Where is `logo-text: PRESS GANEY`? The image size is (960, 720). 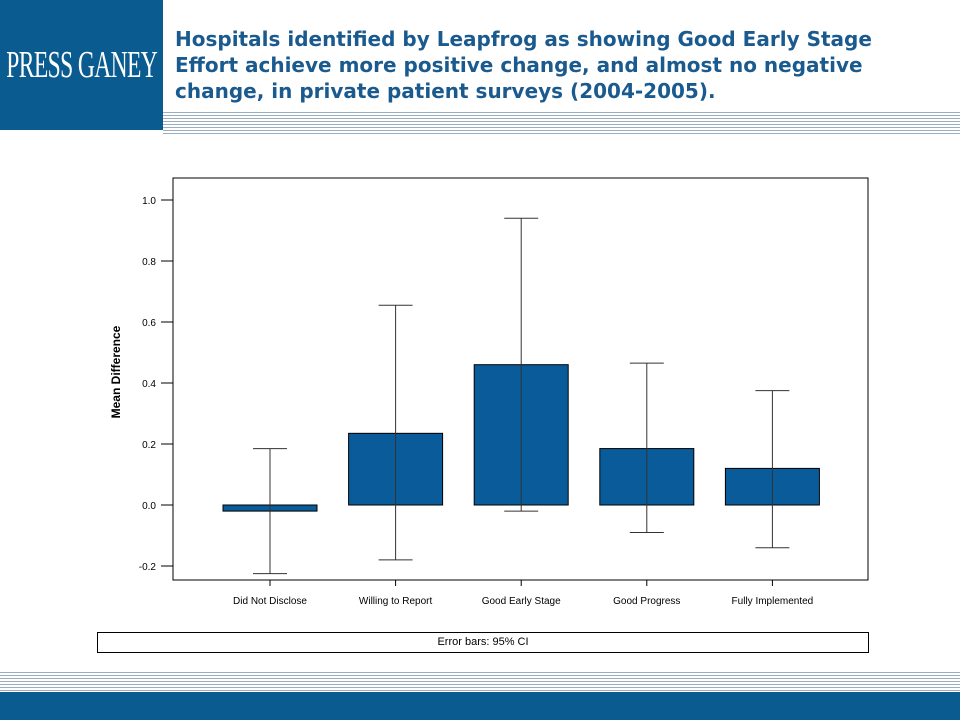 logo-text: PRESS GANEY is located at coordinates (82, 65).